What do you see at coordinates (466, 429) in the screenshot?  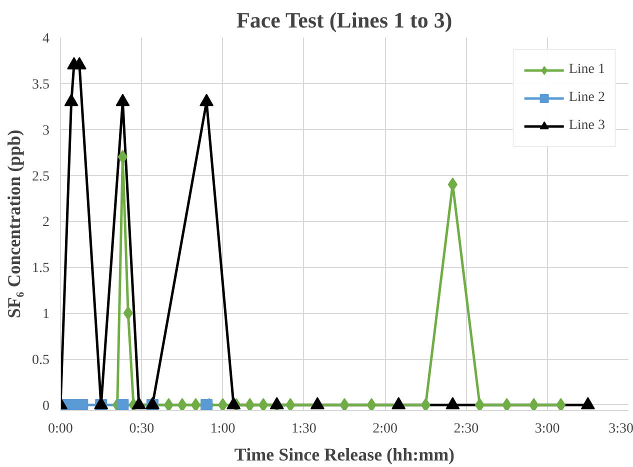 I see `x-tick-label: 2:30` at bounding box center [466, 429].